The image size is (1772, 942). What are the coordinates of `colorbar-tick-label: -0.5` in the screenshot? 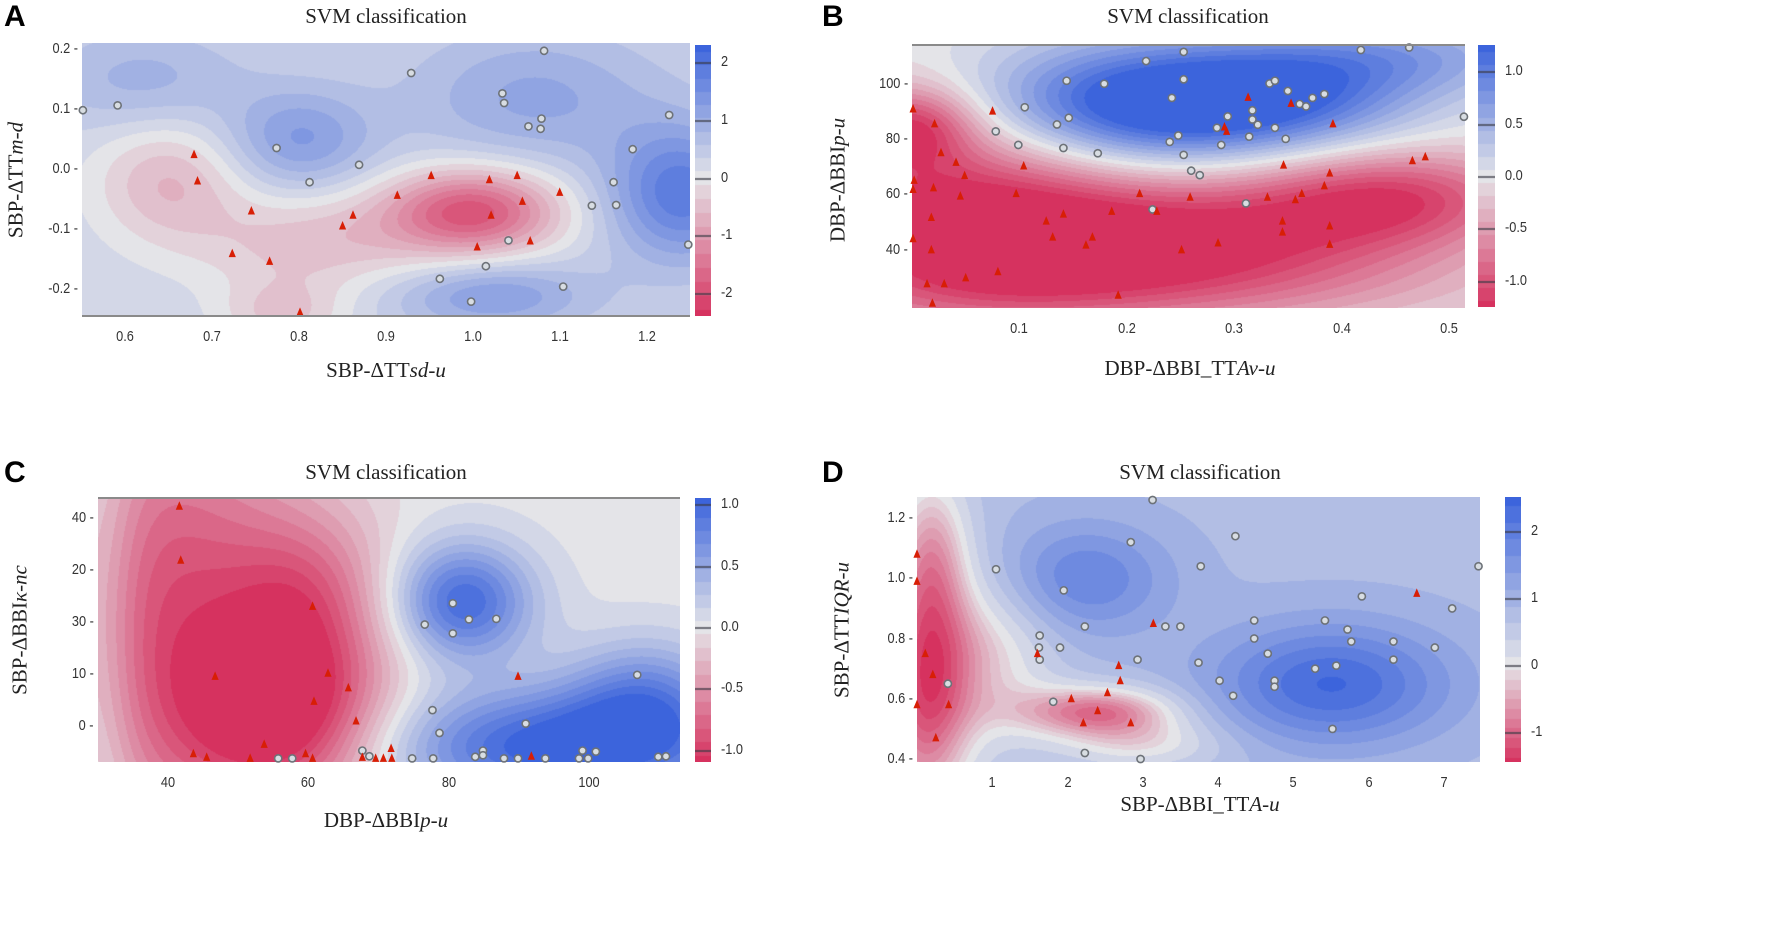 It's located at (732, 688).